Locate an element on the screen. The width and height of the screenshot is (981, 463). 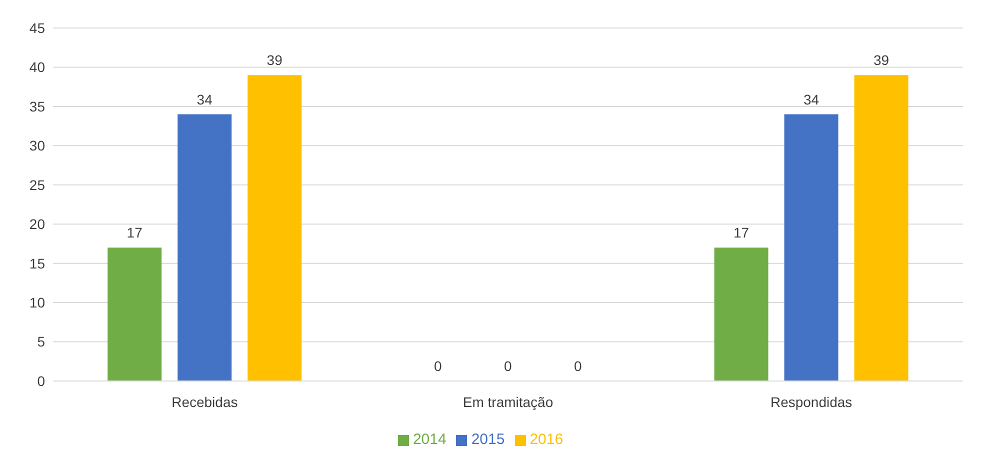
legend-label: 2016 is located at coordinates (547, 439).